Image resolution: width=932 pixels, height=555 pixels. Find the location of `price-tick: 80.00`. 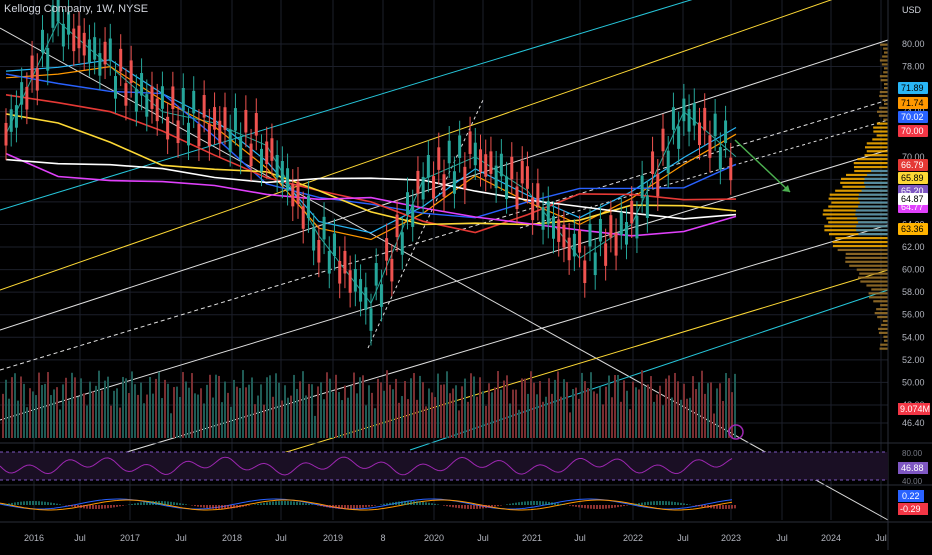

price-tick: 80.00 is located at coordinates (913, 44).